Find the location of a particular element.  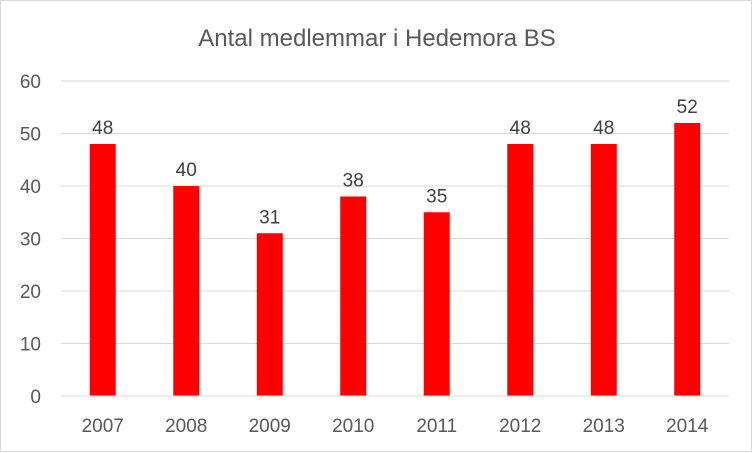

x-tick-label: 2009 is located at coordinates (270, 426).